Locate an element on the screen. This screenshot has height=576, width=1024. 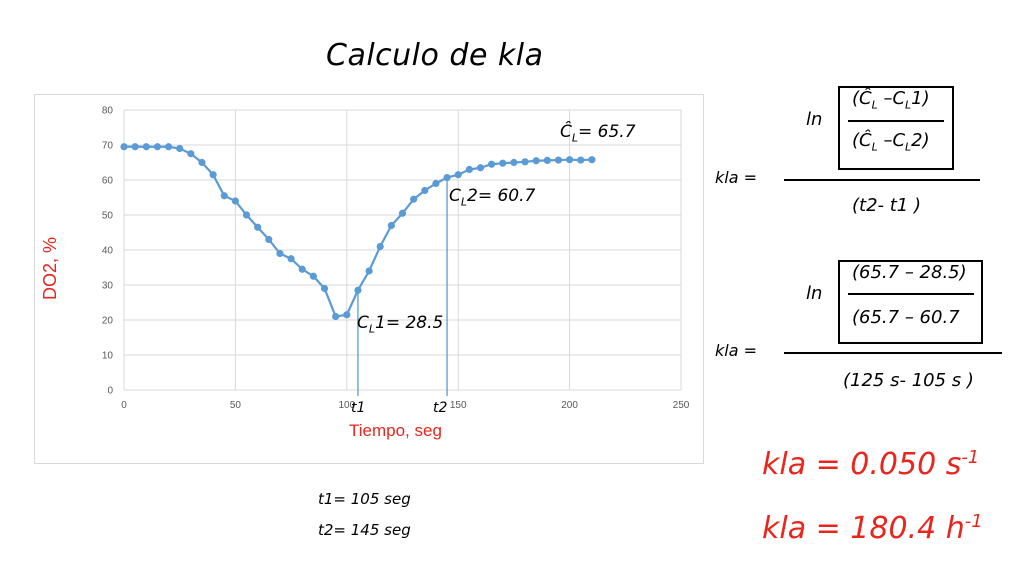
formula1-denominator: (t2- t1 ) is located at coordinates (887, 205).